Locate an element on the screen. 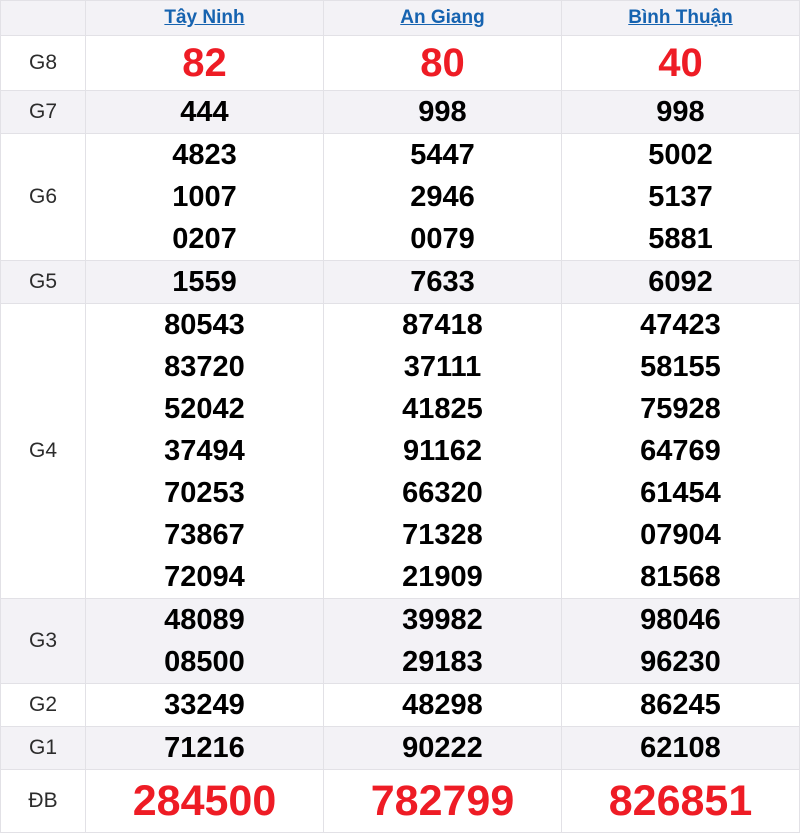  cell-db-province-3: 826851 is located at coordinates (680, 801).